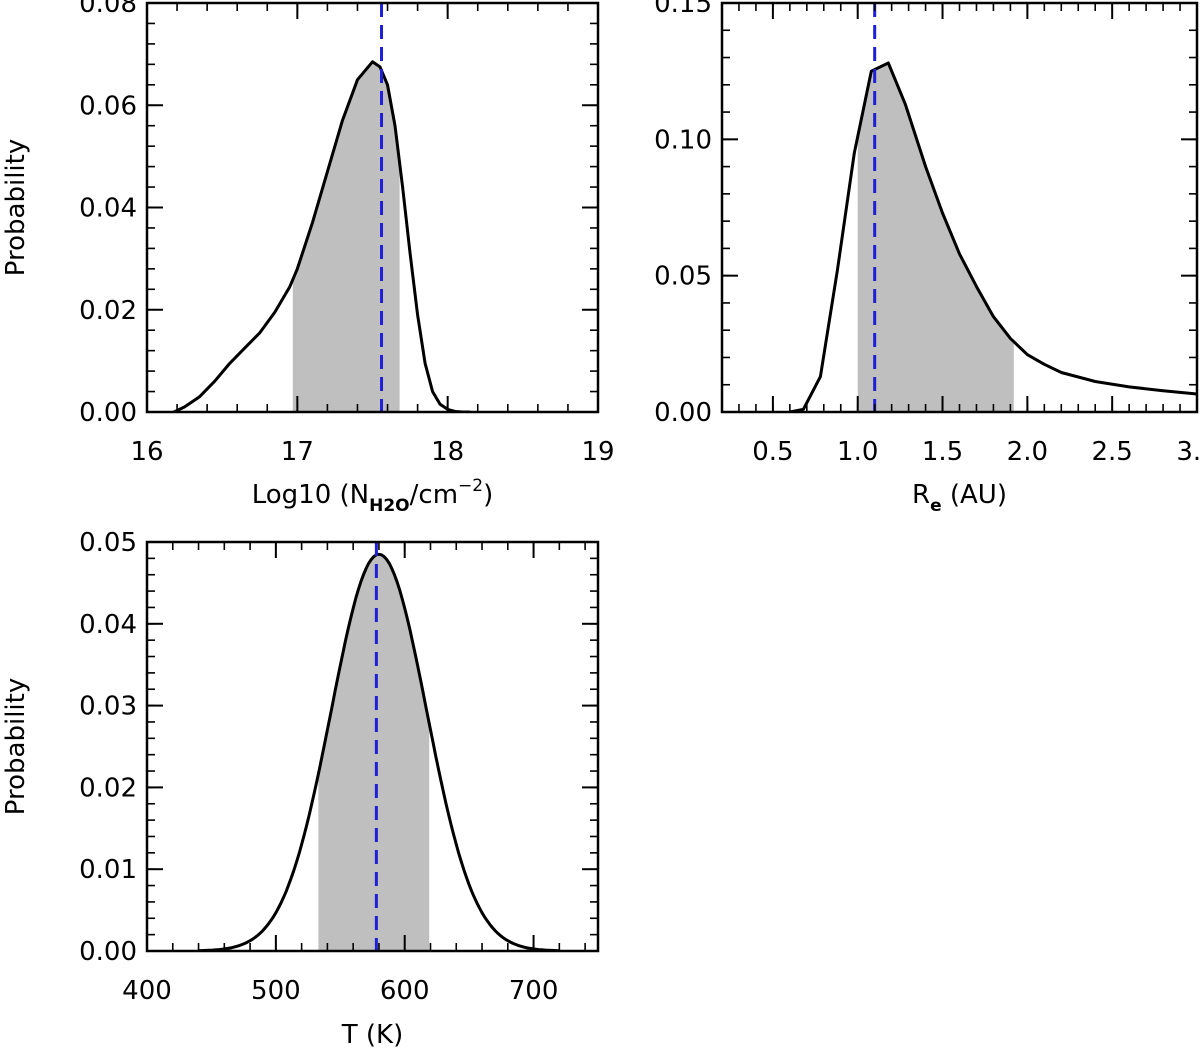 This screenshot has height=1058, width=1200. Describe the element at coordinates (276, 991) in the screenshot. I see `x-tick-label: 500` at that location.